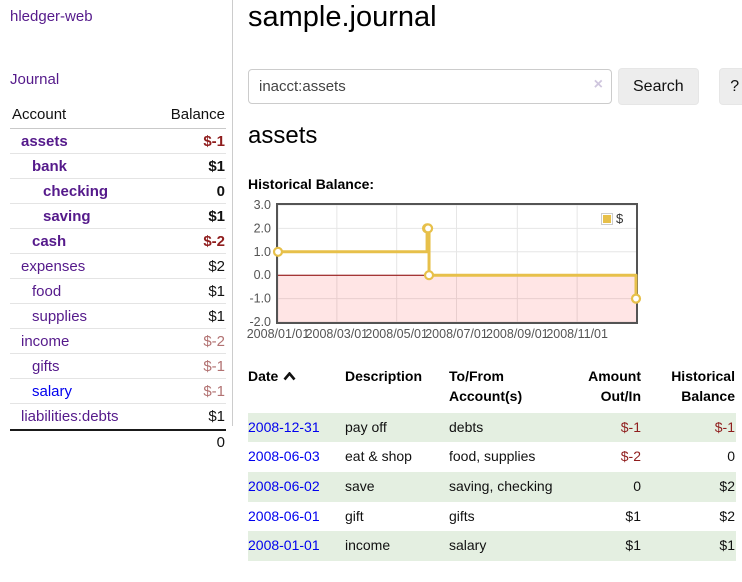  Describe the element at coordinates (731, 456) in the screenshot. I see `transaction-balance: 0` at that location.